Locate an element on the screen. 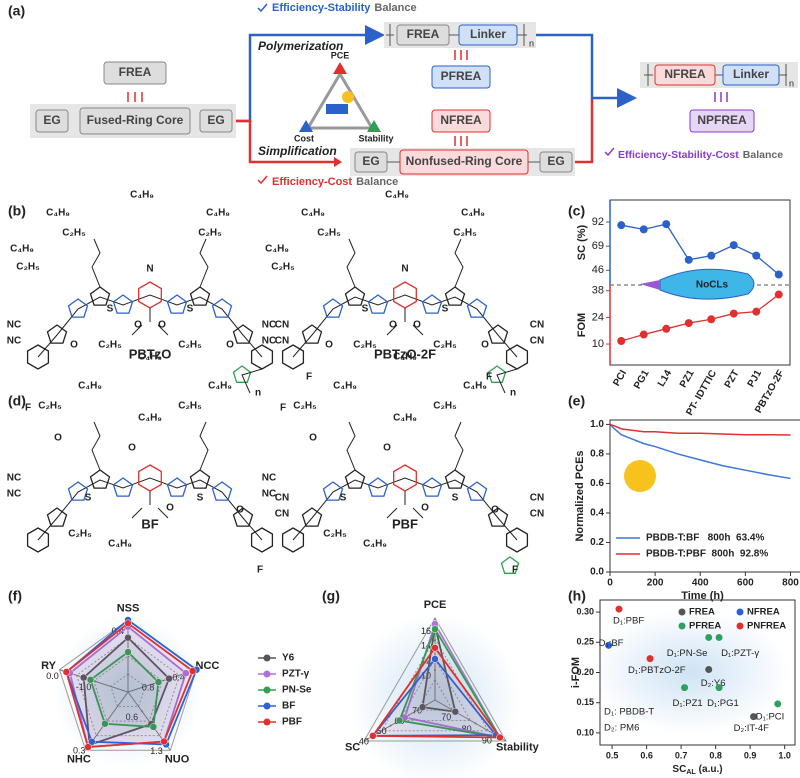 Image resolution: width=800 pixels, height=778 pixels. y-tick-label: 69 is located at coordinates (598, 246).